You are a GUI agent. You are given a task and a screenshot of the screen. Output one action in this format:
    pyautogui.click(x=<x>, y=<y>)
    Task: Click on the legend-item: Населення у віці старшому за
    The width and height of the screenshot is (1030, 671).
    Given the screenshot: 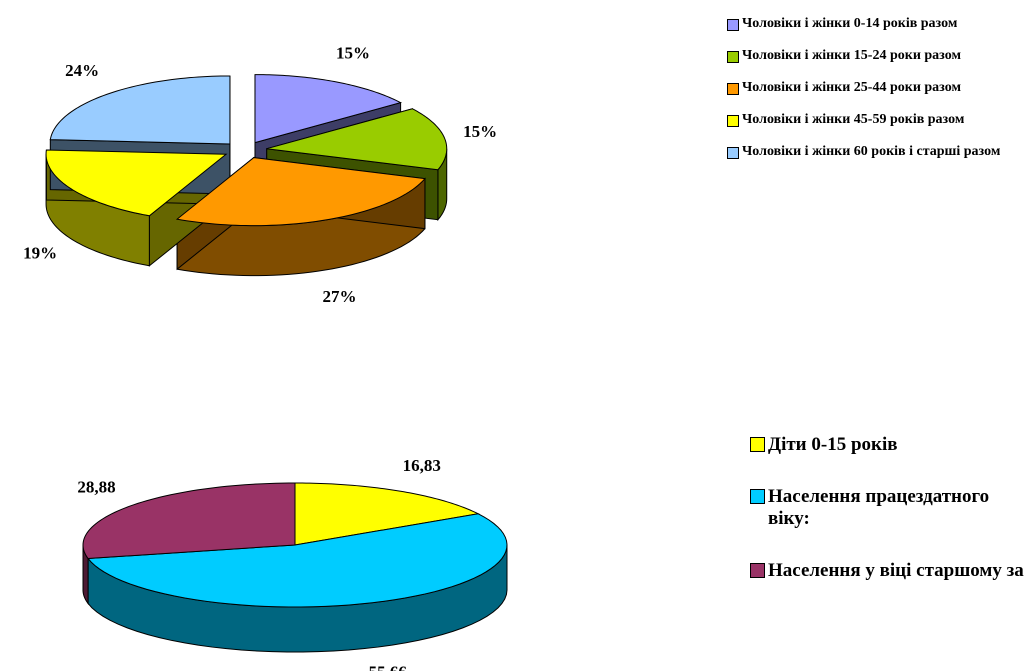 What is the action you would take?
    pyautogui.click(x=890, y=571)
    